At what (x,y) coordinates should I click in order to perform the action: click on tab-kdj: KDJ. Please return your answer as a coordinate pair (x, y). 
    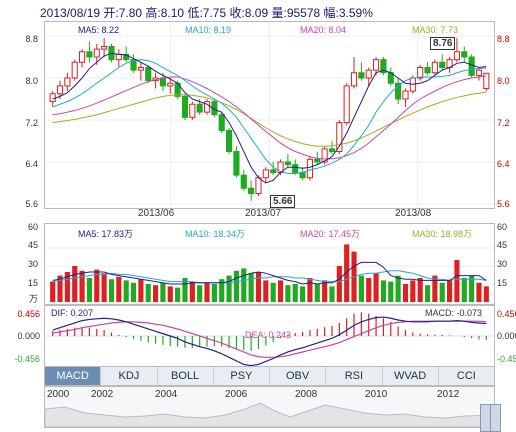
    Looking at the image, I should click on (129, 376).